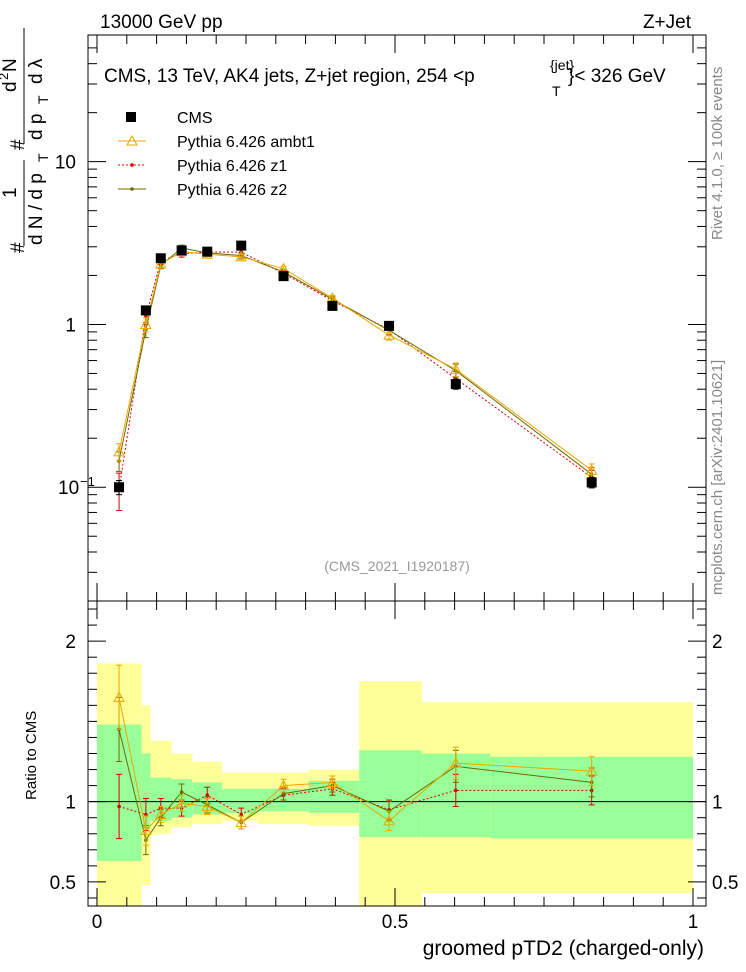 Image resolution: width=746 pixels, height=972 pixels. What do you see at coordinates (717, 477) in the screenshot?
I see `mcplots-label: mcplots.cern.ch [arXiv:2401.10621]` at bounding box center [717, 477].